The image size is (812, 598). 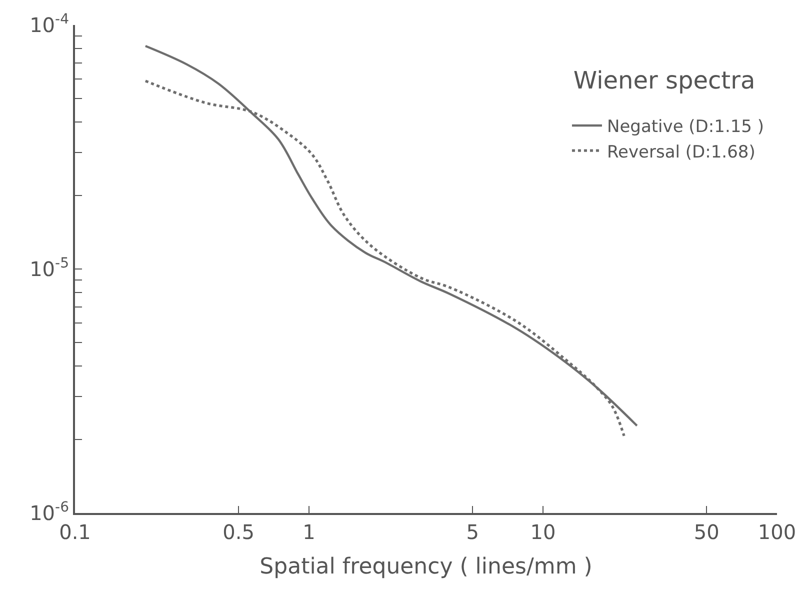 I want to click on x-tick-label: 50, so click(x=707, y=532).